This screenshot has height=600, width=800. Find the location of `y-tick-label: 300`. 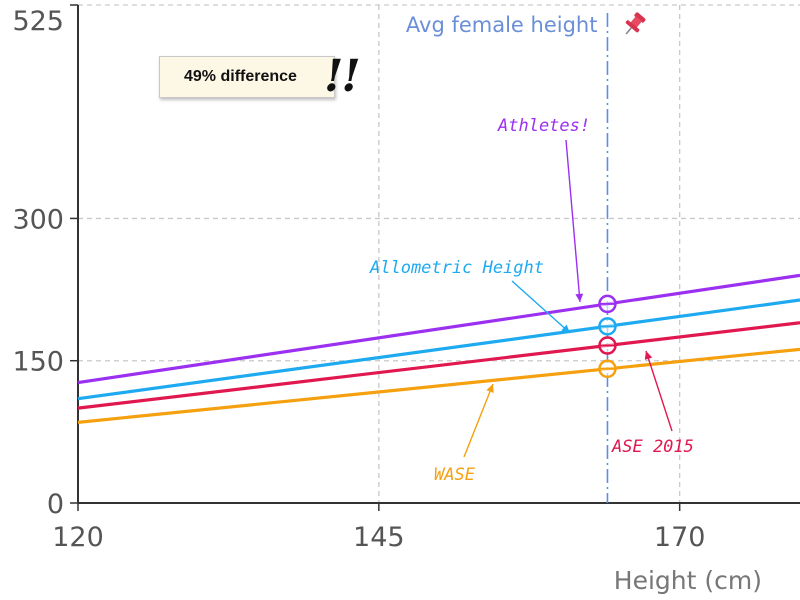

y-tick-label: 300 is located at coordinates (38, 219).